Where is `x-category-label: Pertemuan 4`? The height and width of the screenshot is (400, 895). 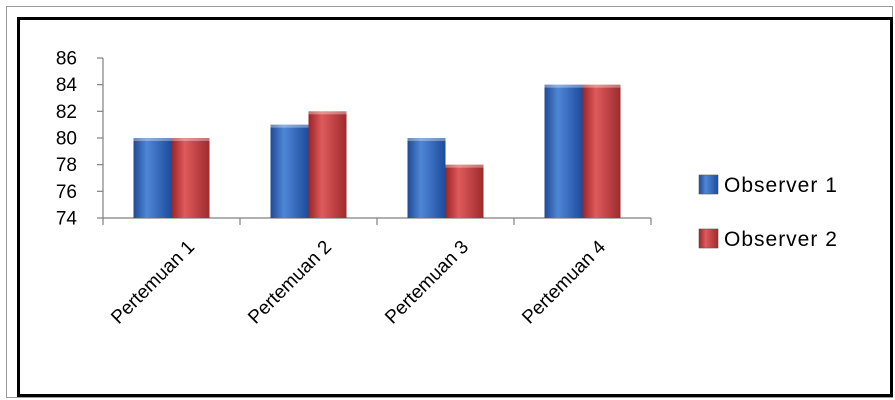
x-category-label: Pertemuan 4 is located at coordinates (564, 282).